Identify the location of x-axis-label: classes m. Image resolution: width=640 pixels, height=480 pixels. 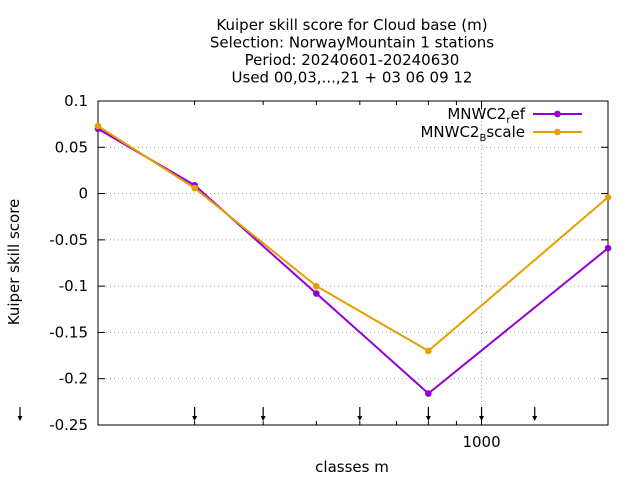
(352, 467).